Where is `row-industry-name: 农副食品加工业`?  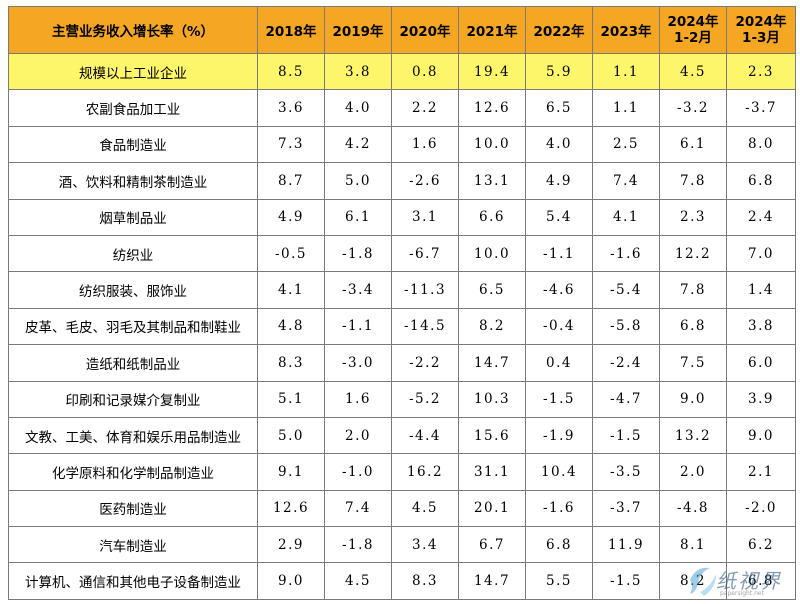 row-industry-name: 农副食品加工业 is located at coordinates (133, 108).